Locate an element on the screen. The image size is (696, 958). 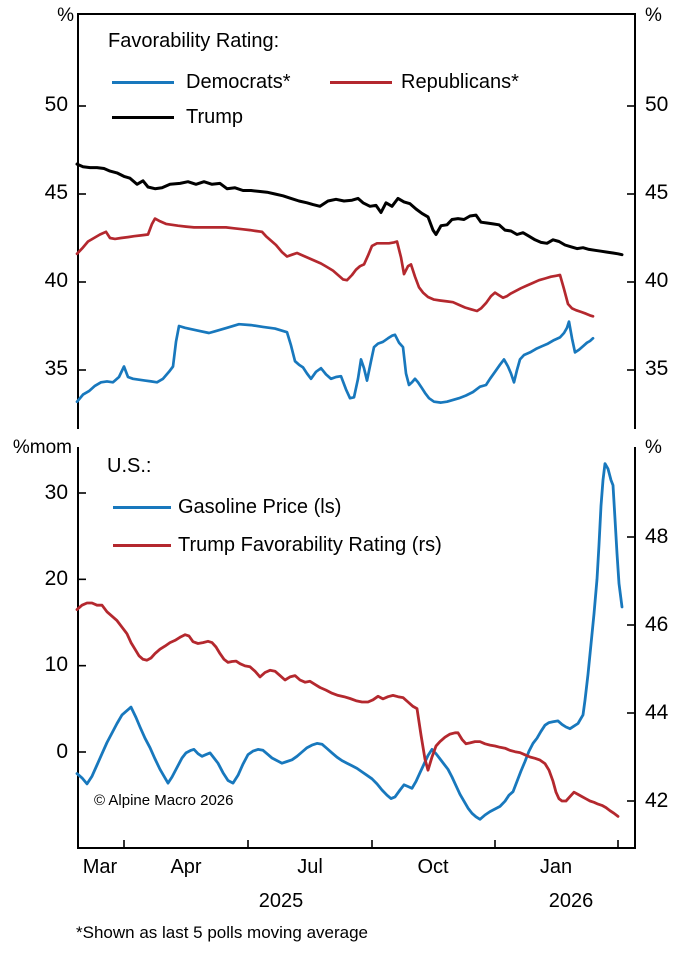
bottom-ytick-right-46: 46 is located at coordinates (657, 624).